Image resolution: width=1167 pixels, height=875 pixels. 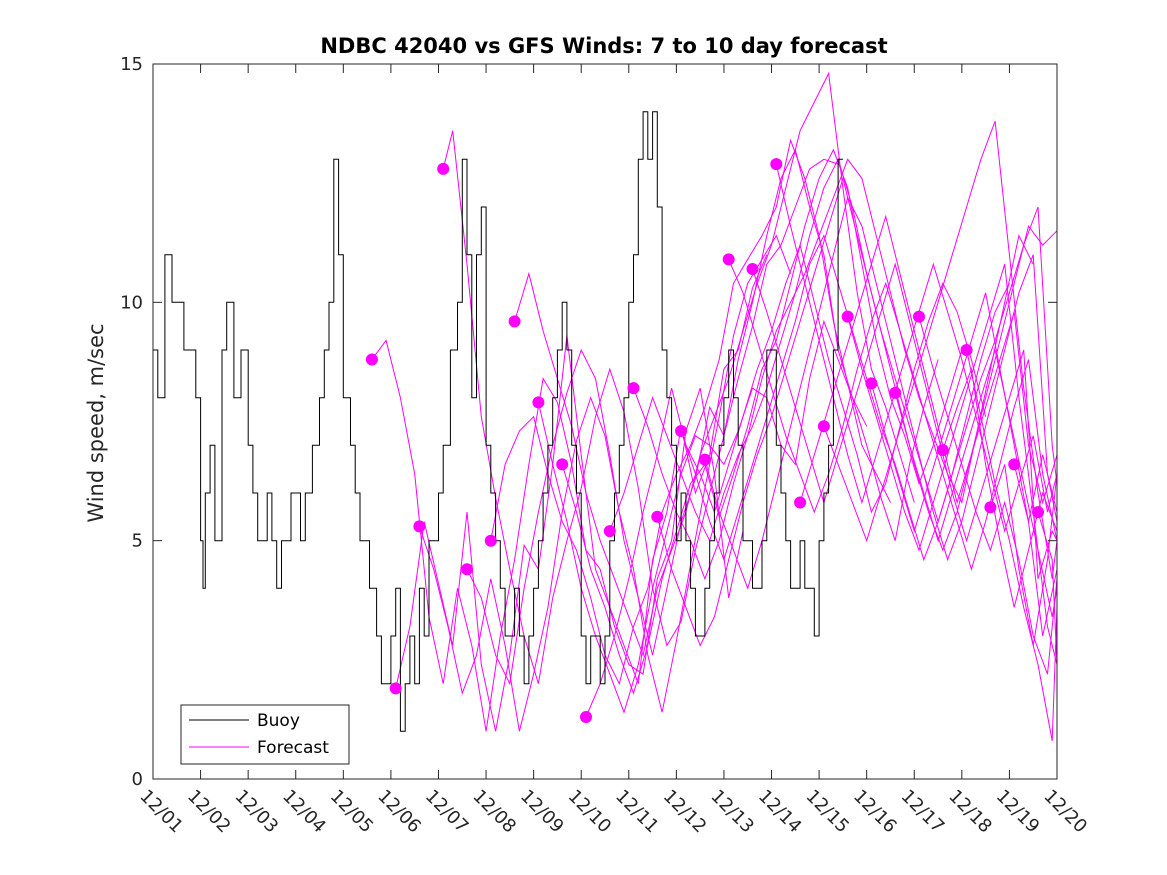 I want to click on y-tick-label: 5, so click(x=137, y=541).